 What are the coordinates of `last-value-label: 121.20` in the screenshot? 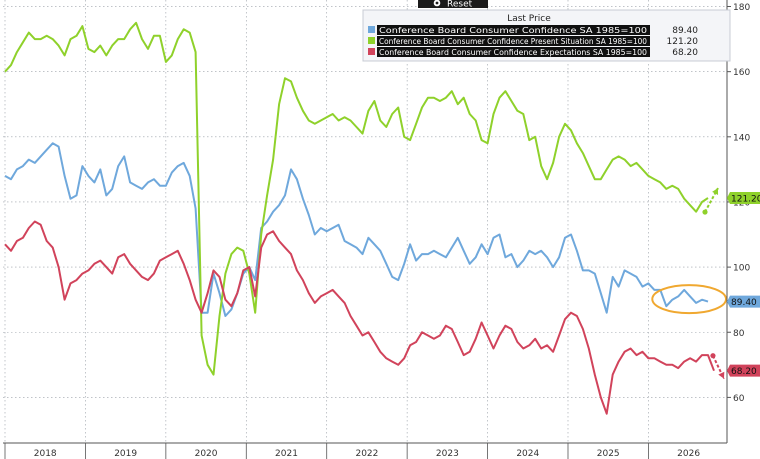 It's located at (745, 200).